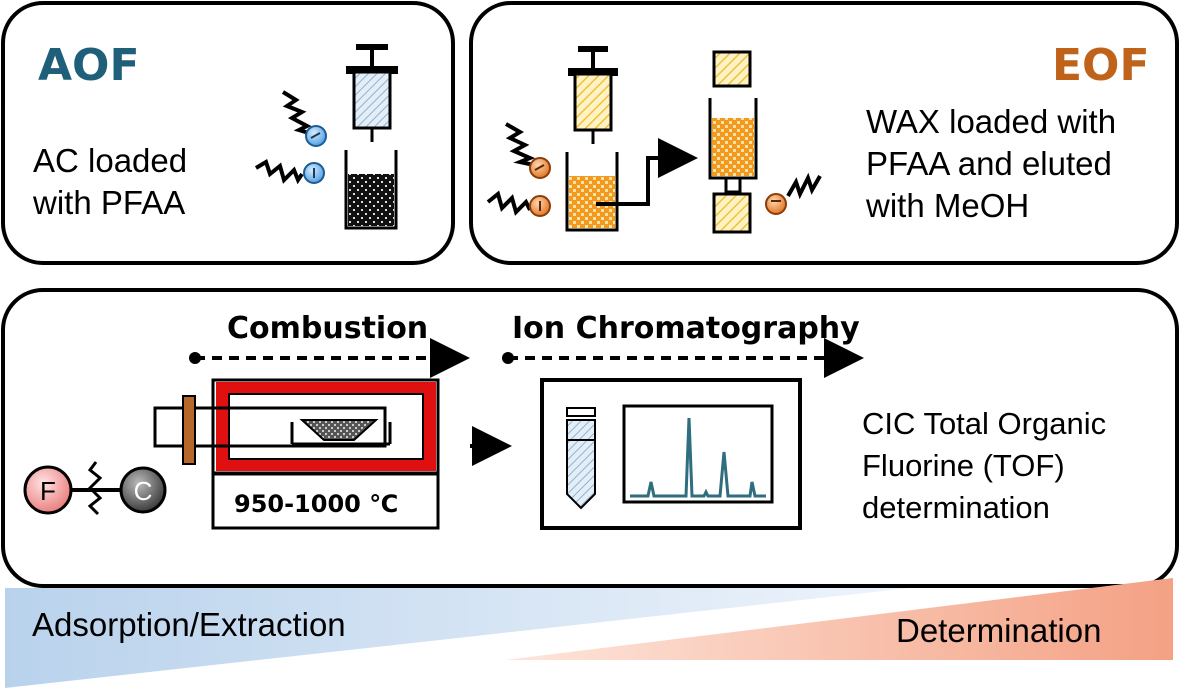  What do you see at coordinates (143, 491) in the screenshot?
I see `carbon-atom-label: C` at bounding box center [143, 491].